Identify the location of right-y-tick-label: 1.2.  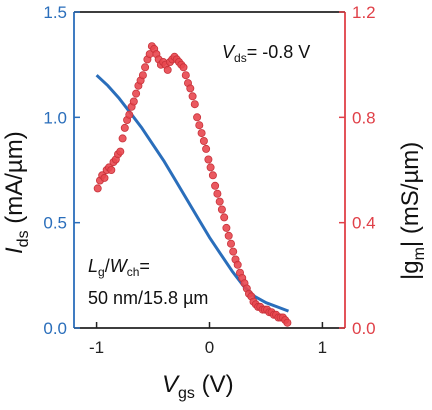
(364, 12).